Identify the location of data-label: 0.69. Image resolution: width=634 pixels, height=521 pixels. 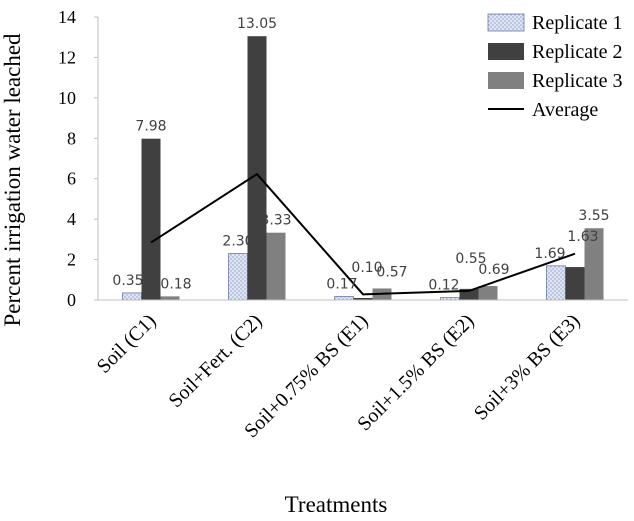
(493, 270).